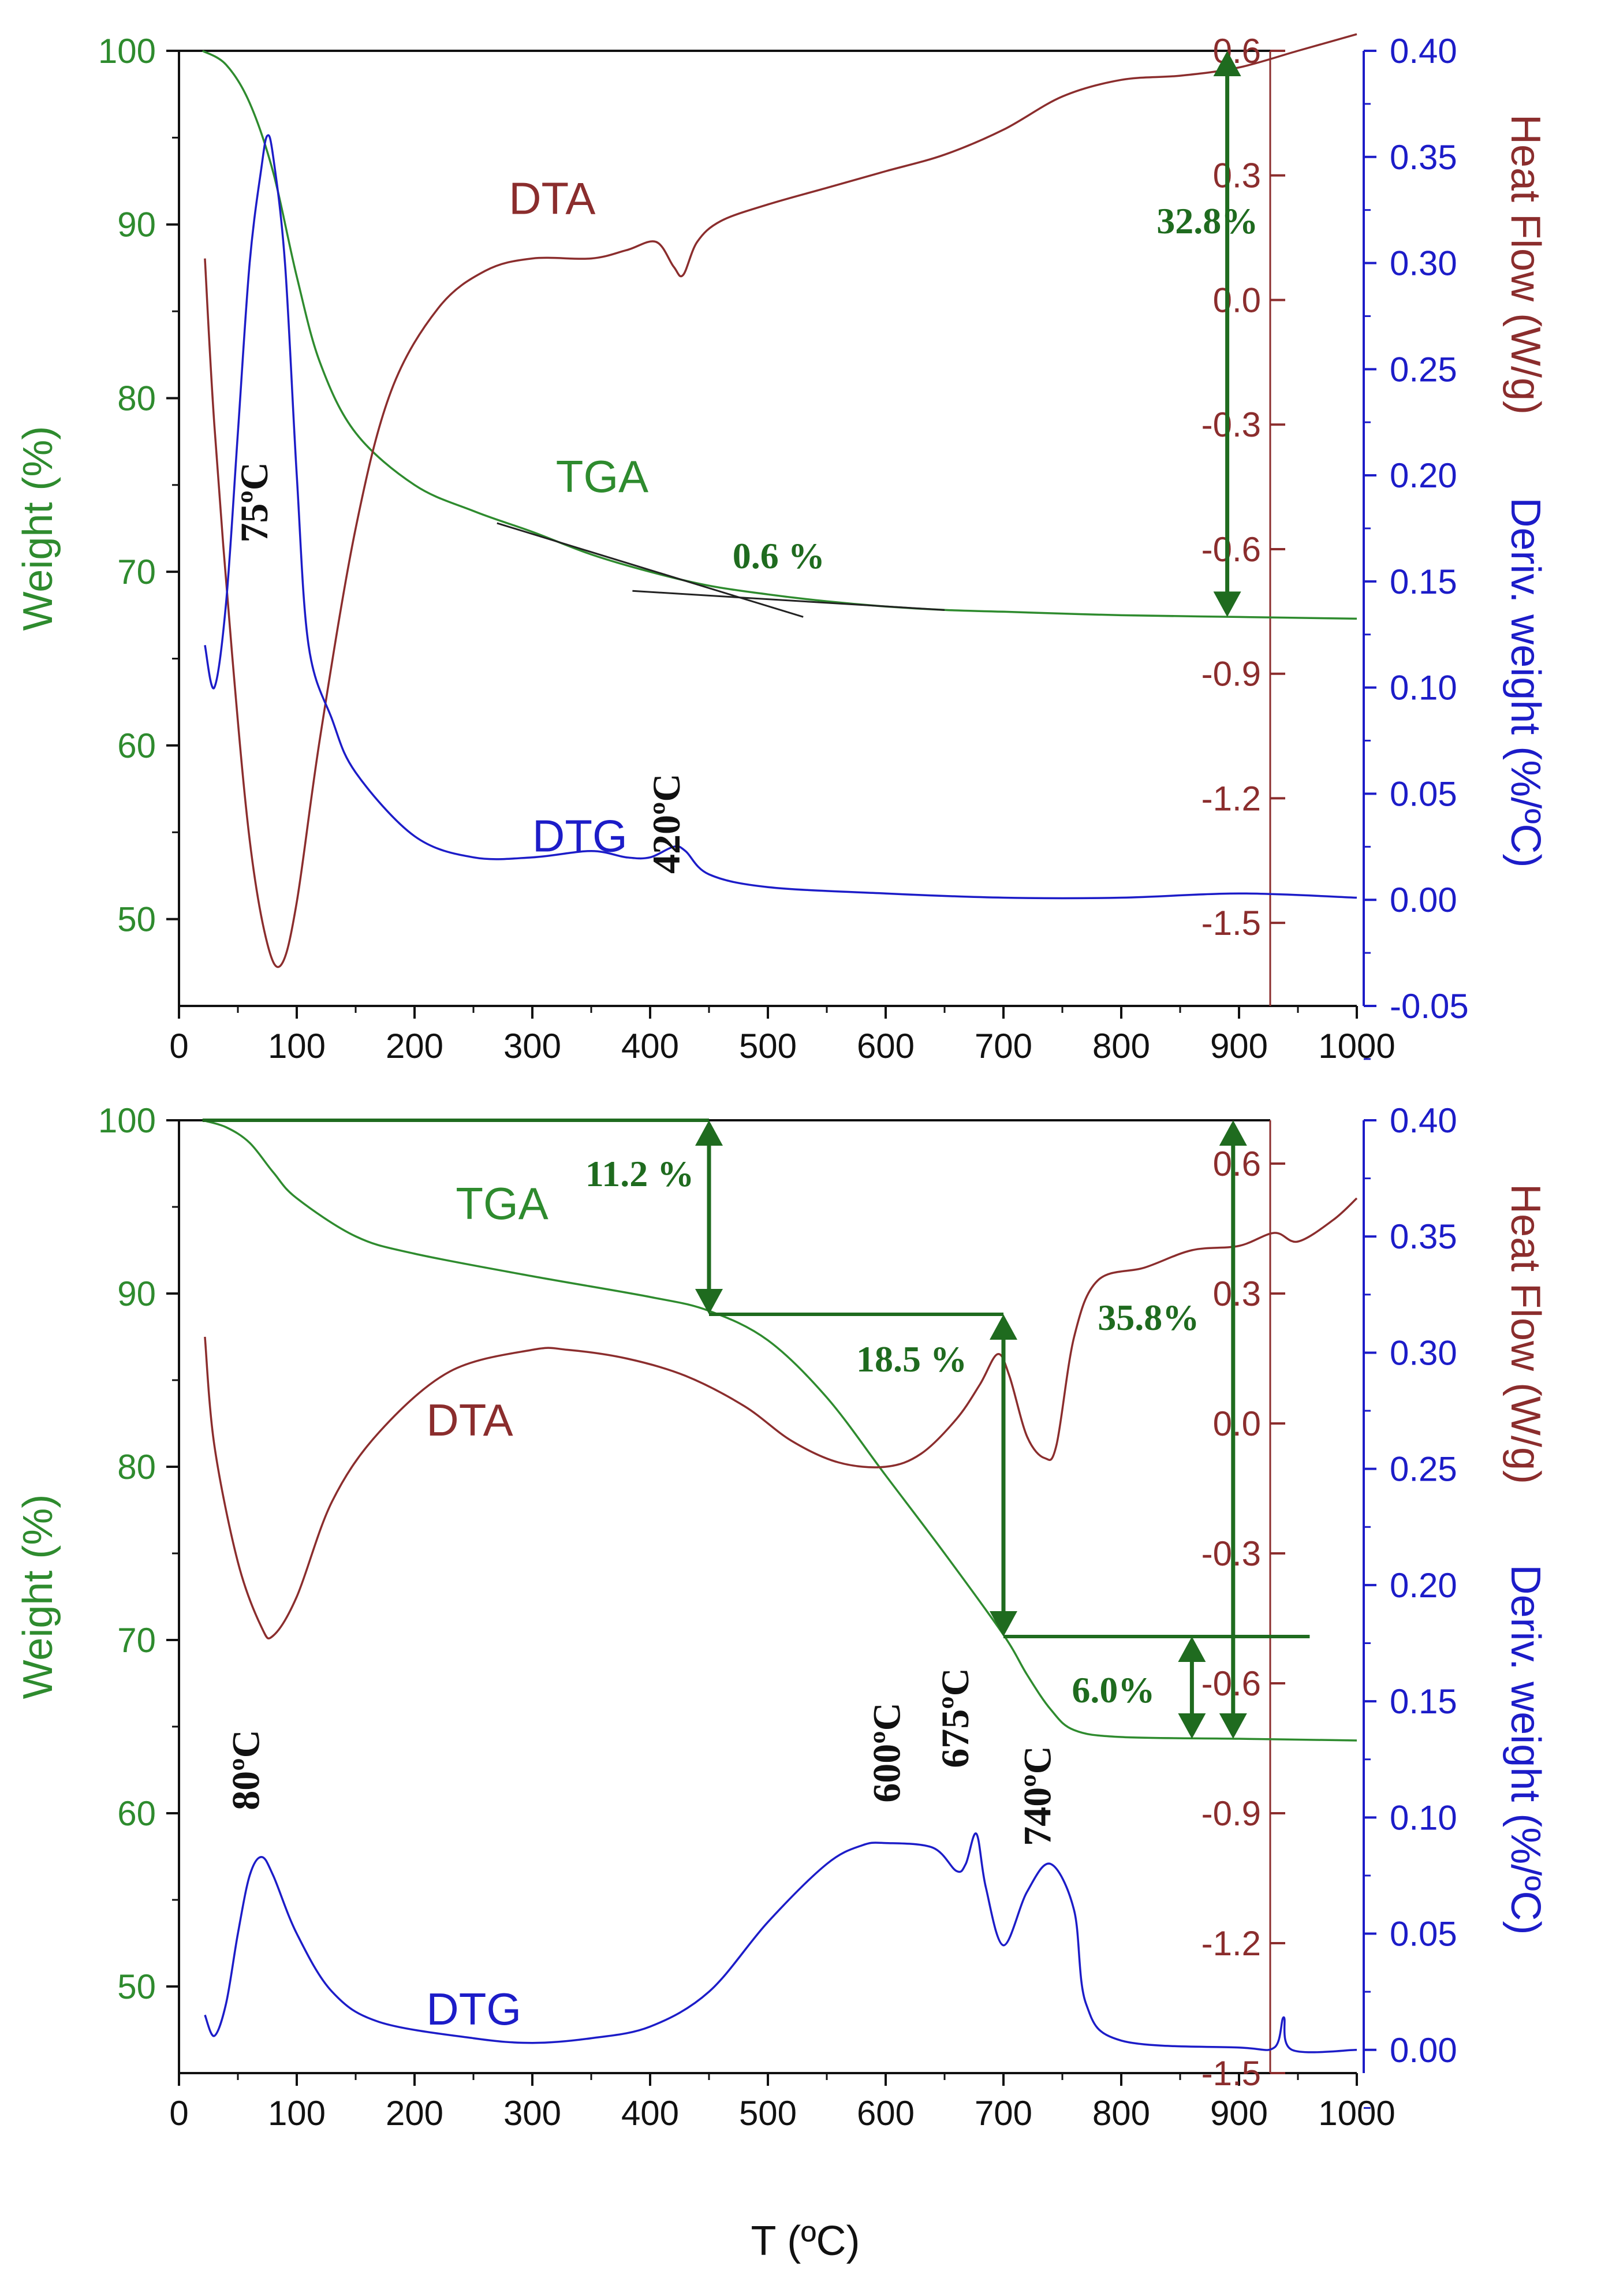 This screenshot has width=1612, height=2296. I want to click on mass-loss-annotation: 6.0%, so click(1113, 1689).